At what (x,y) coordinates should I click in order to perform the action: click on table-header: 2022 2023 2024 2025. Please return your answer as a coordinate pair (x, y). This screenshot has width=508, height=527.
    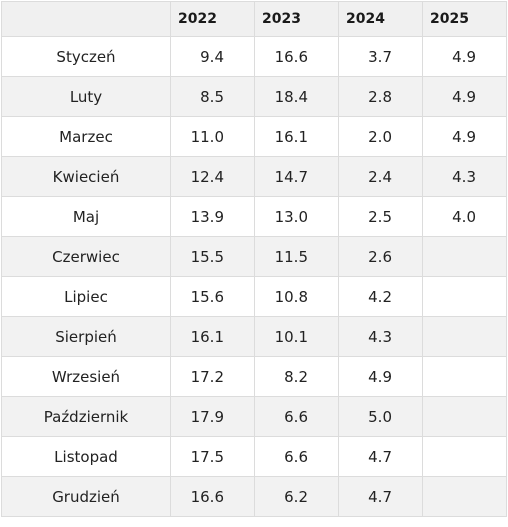
    Looking at the image, I should click on (254, 19).